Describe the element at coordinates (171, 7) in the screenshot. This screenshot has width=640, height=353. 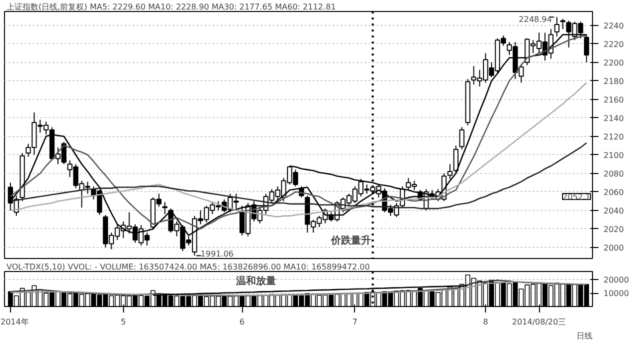
I see `chart-title: 上证指数(日线,前复权) MA5: 2229.60 MA10: 2228.90 MA30: 2177.65 MA60: 2112.81` at that location.